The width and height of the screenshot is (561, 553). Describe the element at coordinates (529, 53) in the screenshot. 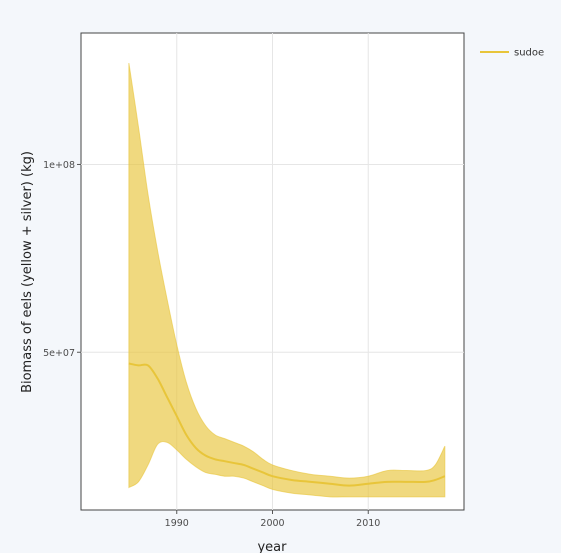

I see `legend-label-sudoe: sudoe` at that location.